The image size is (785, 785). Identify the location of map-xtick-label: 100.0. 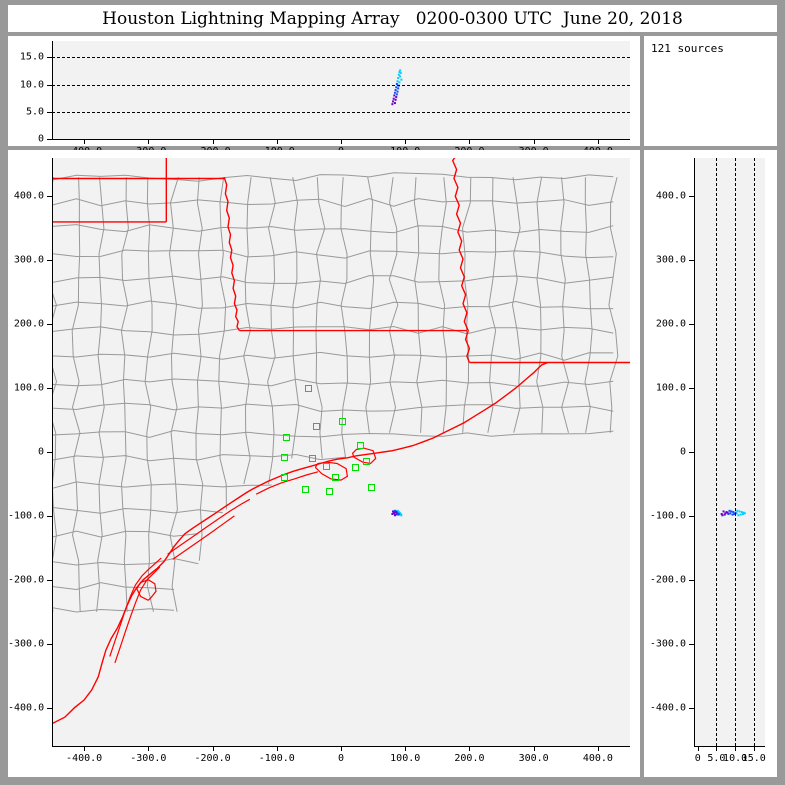
(405, 758).